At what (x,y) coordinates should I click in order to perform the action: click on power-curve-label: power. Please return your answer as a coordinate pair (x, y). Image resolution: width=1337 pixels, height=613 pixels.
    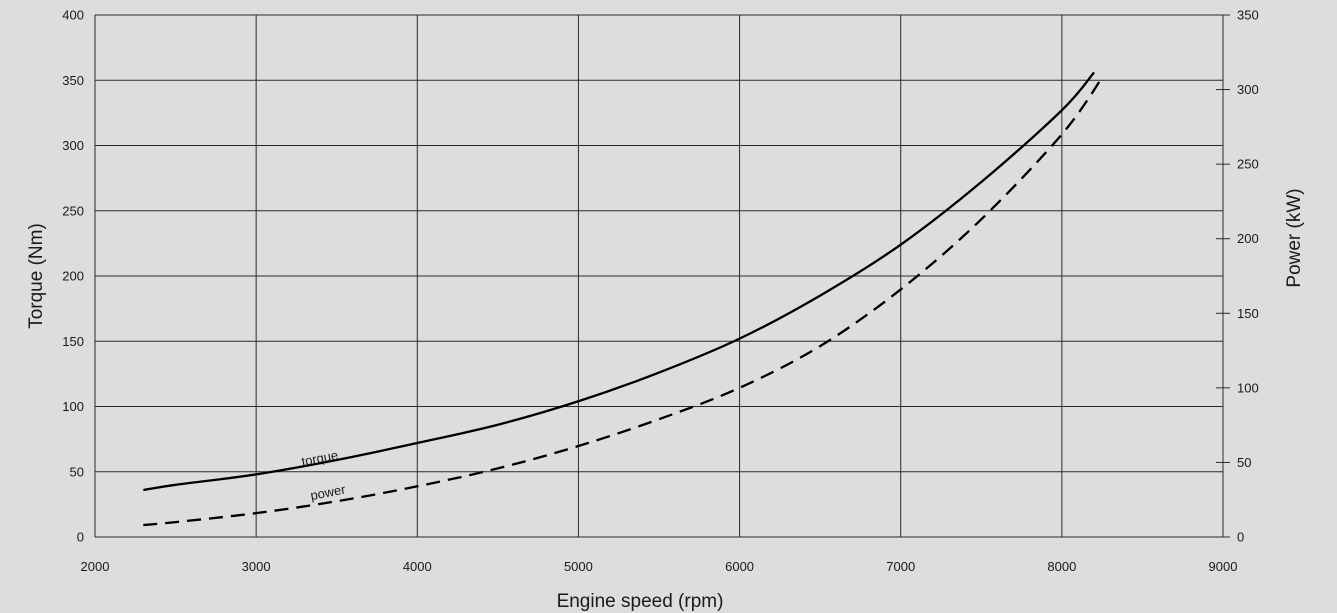
    Looking at the image, I should click on (328, 492).